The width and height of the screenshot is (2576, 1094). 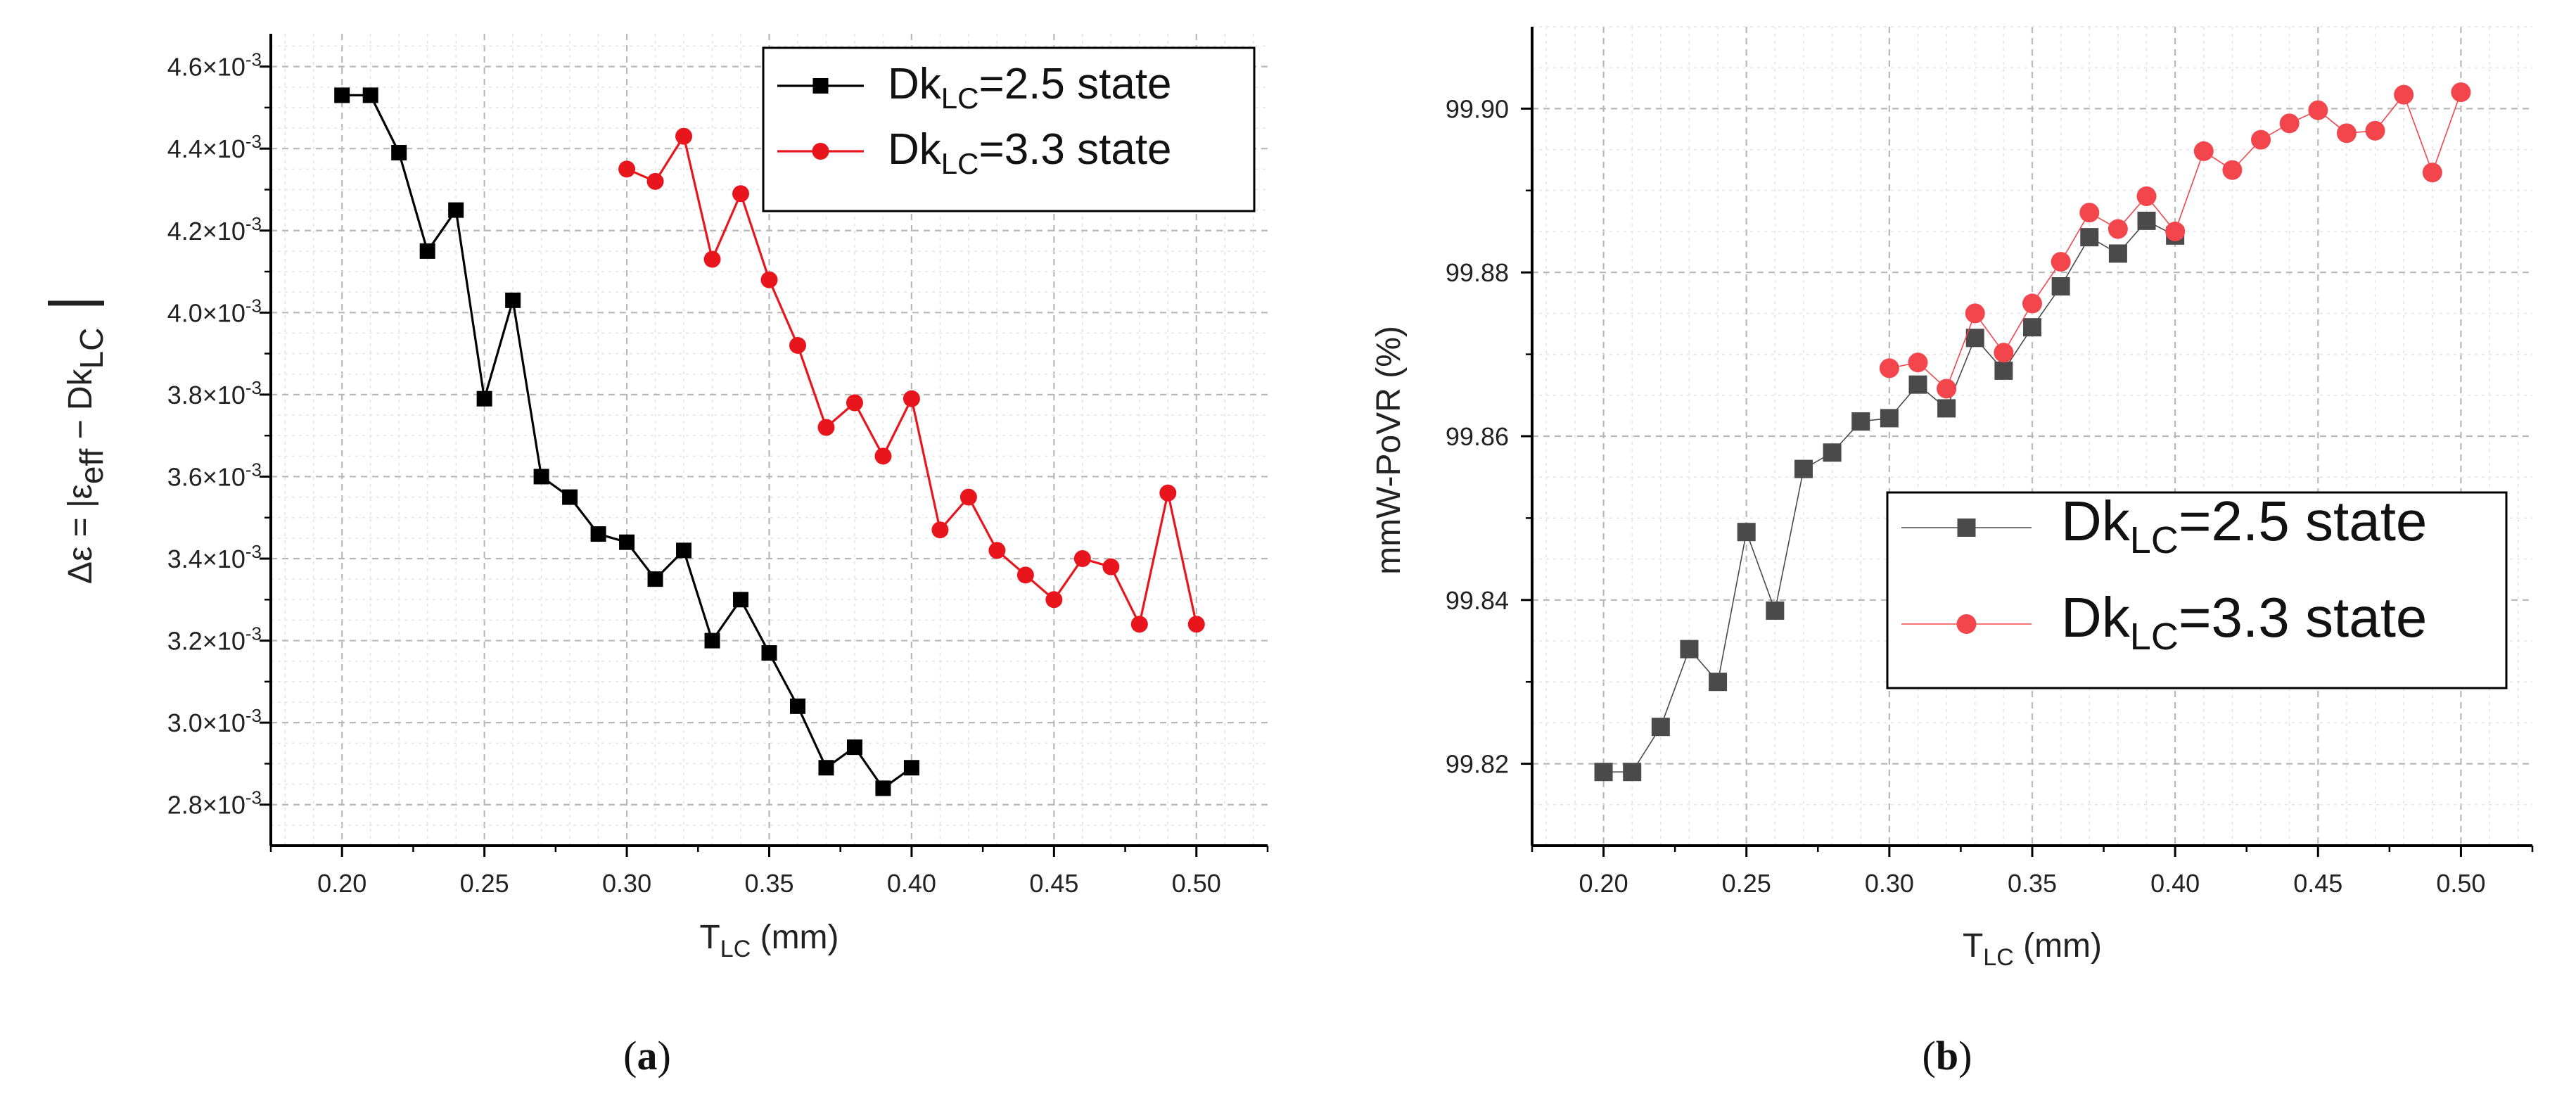 I want to click on panel-caption: (b), so click(x=1947, y=1056).